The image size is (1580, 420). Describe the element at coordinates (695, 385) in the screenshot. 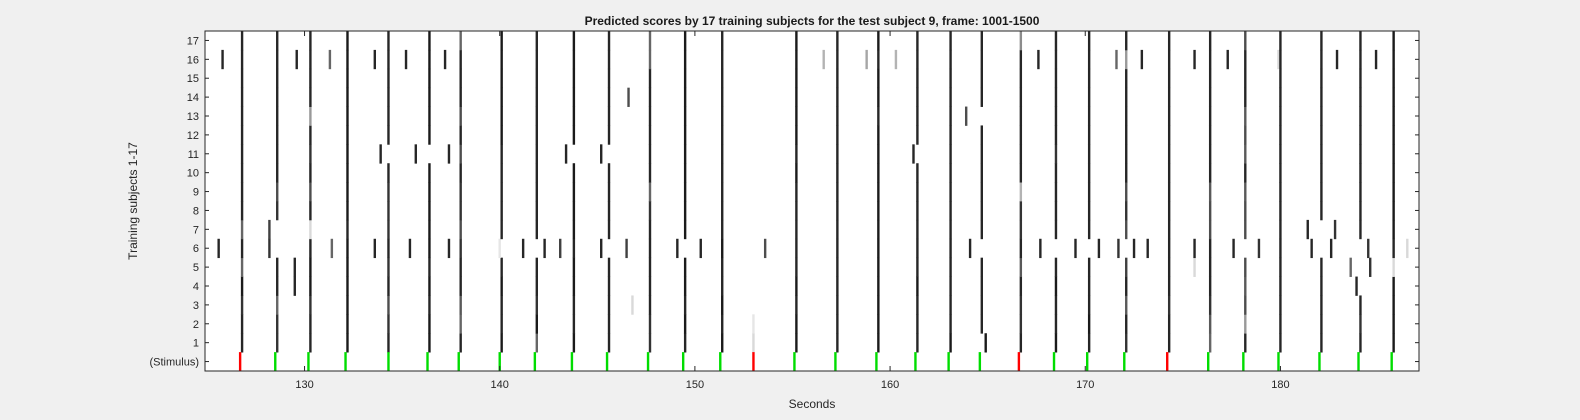

I see `x-tick-label: 150` at that location.